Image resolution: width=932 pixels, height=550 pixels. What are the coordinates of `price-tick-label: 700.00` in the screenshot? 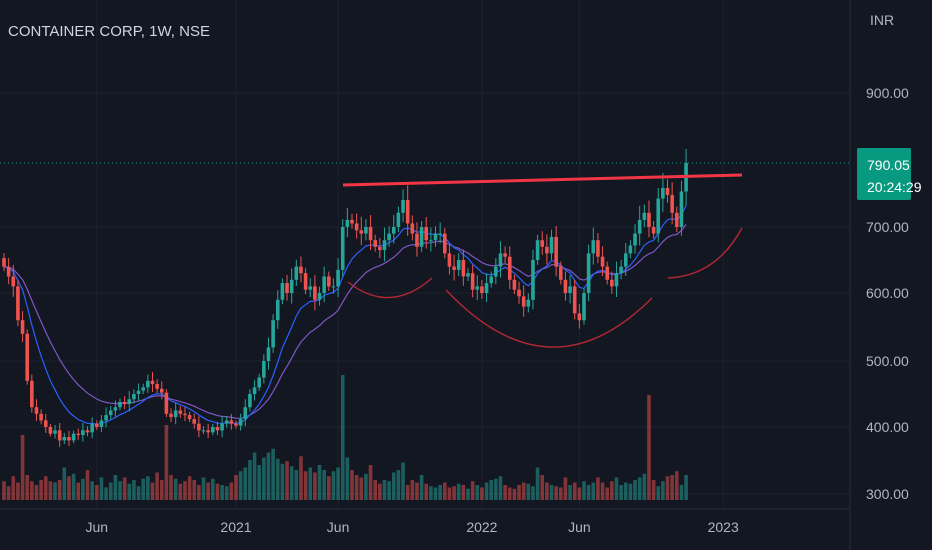 It's located at (887, 227).